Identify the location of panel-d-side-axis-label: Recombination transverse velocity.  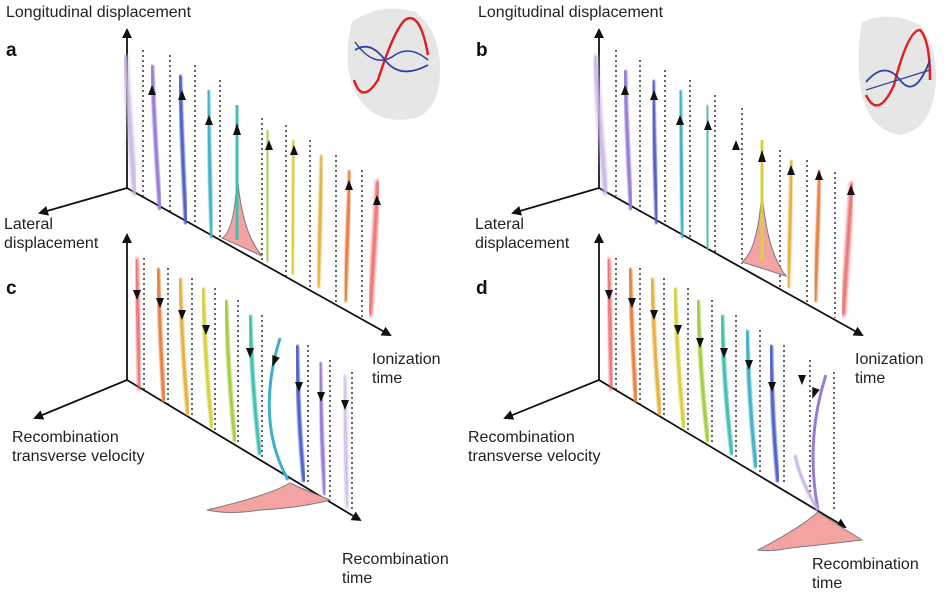
(534, 447).